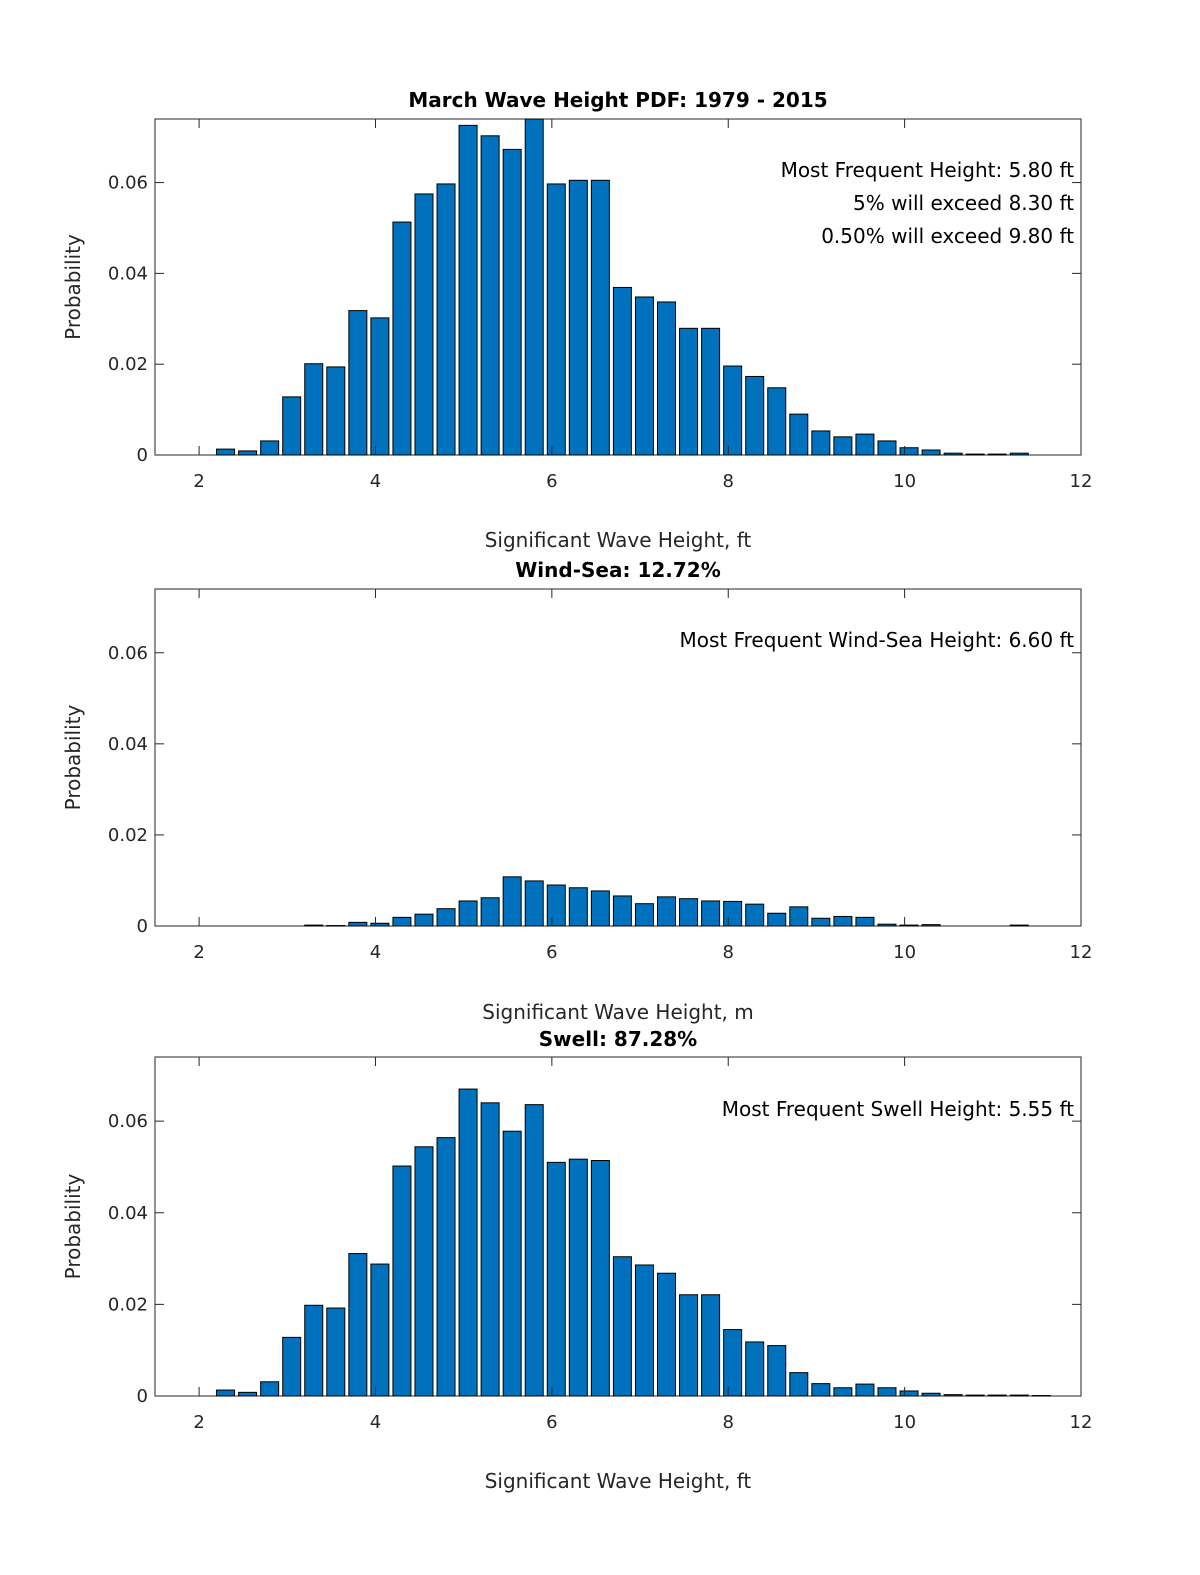  I want to click on annotation: Most Frequent Wind-Sea Height: 6.60 ft, so click(876, 640).